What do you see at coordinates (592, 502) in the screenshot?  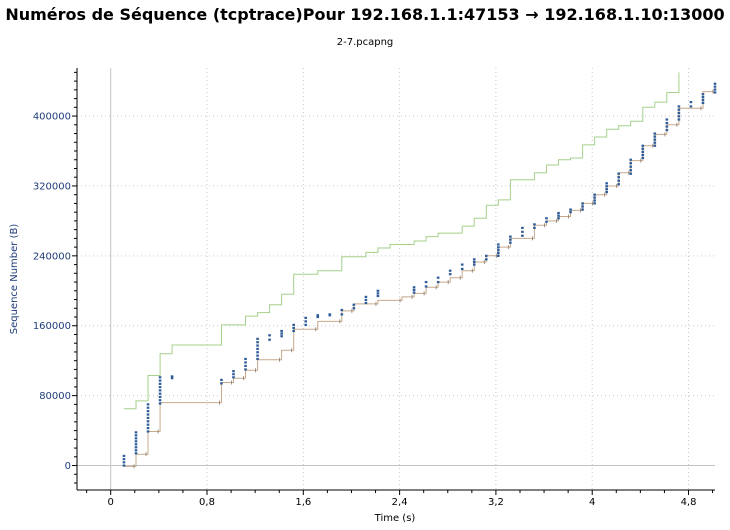 I see `x-tick-label: 4` at bounding box center [592, 502].